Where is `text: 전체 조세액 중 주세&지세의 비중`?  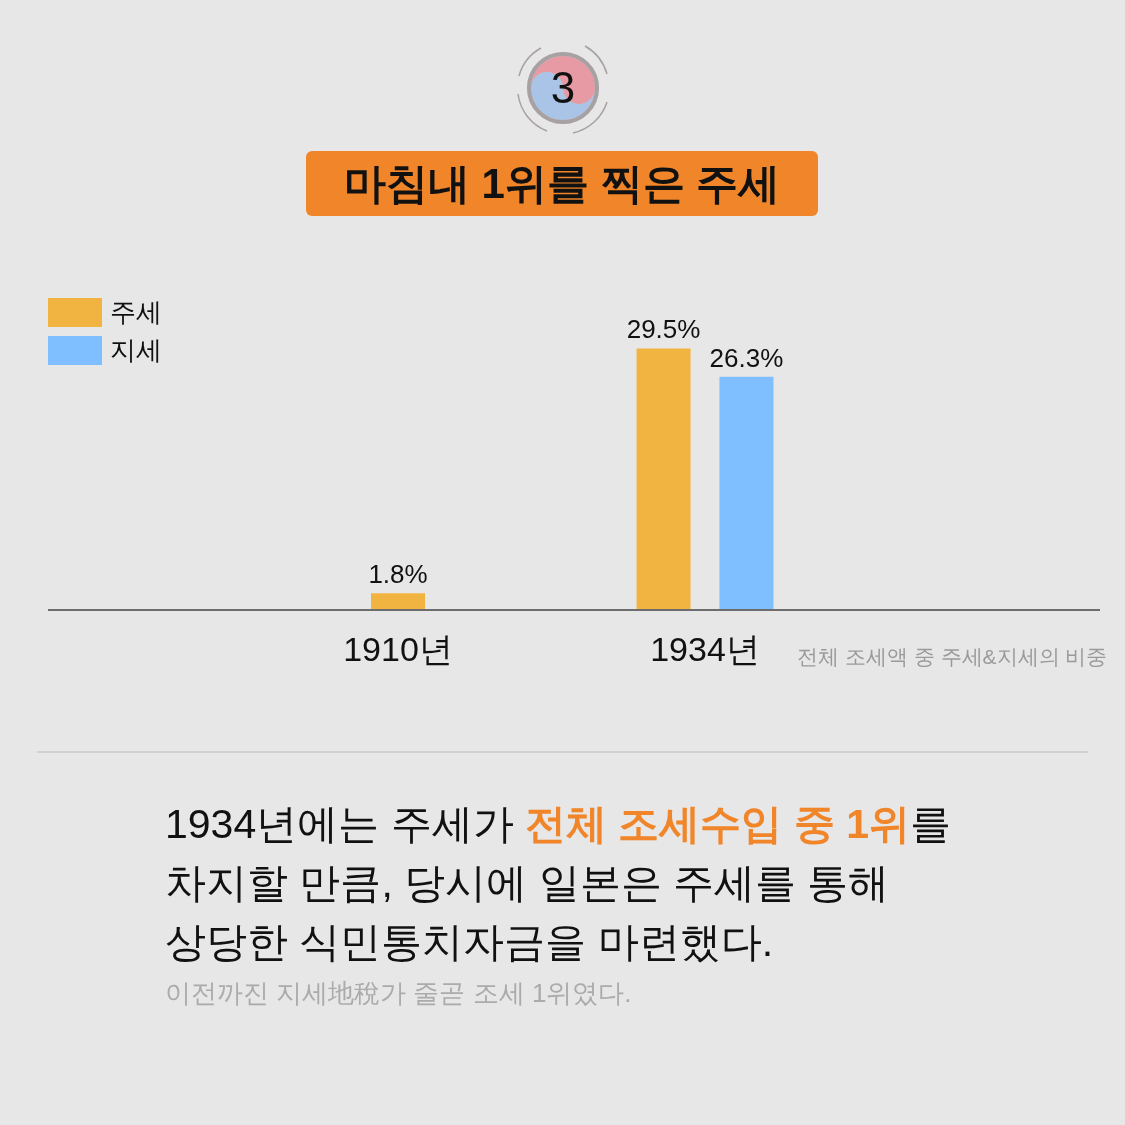 text: 전체 조세액 중 주세&지세의 비중 is located at coordinates (952, 657).